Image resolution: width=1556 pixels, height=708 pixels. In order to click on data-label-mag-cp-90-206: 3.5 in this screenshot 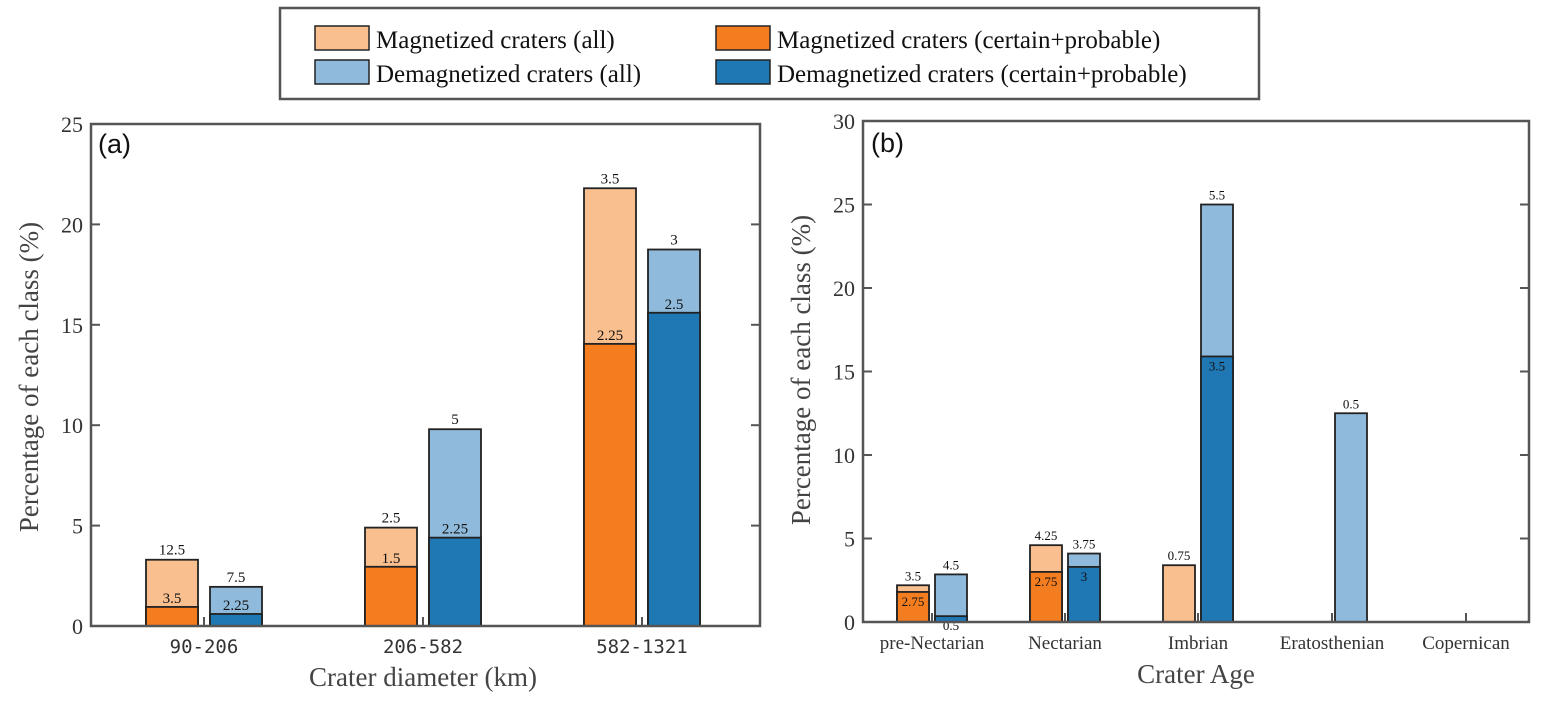, I will do `click(172, 599)`.